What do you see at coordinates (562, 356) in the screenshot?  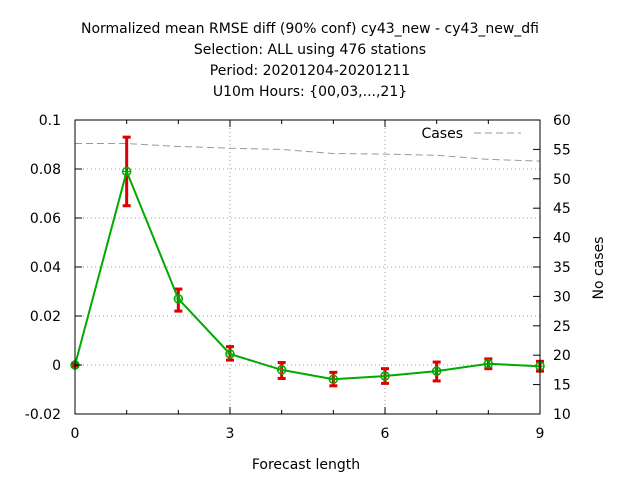 I see `y2-tick-label: 20` at bounding box center [562, 356].